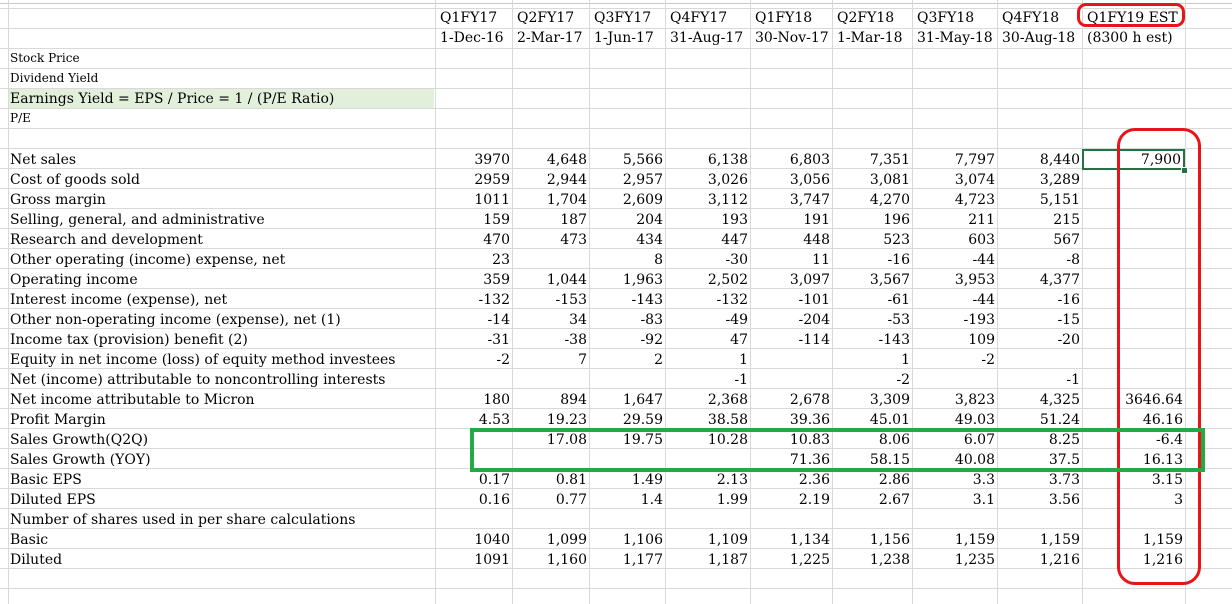 The image size is (1232, 604). What do you see at coordinates (494, 300) in the screenshot?
I see `value-cell: -132` at bounding box center [494, 300].